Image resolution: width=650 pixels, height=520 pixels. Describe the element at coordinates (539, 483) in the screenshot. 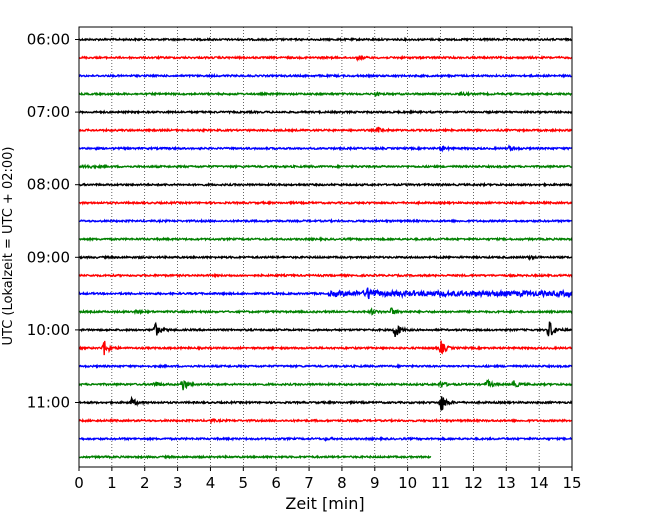

I see `x-tick-label: 14` at that location.